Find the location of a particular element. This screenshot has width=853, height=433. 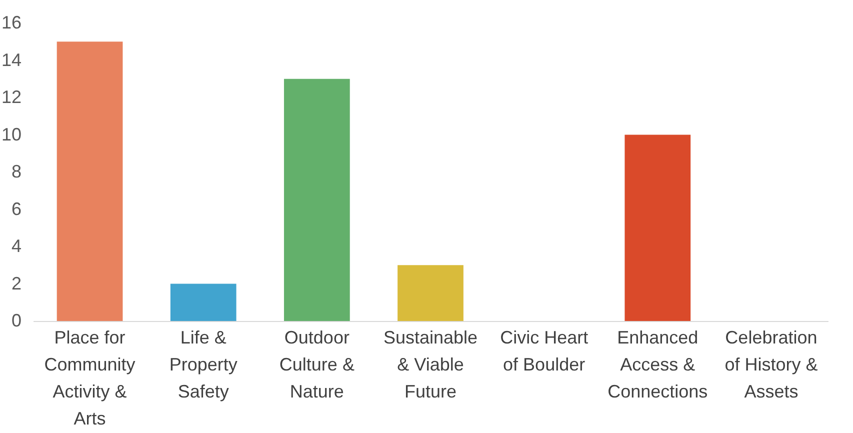

y-tick-label: 4 is located at coordinates (16, 246).